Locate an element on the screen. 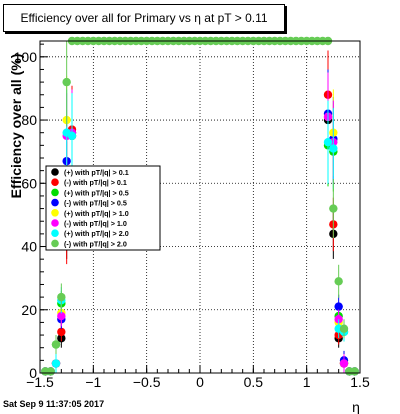 This screenshot has height=414, width=400. legend-entry-label: (-) with pT/|q| > 0.1 is located at coordinates (95, 182).